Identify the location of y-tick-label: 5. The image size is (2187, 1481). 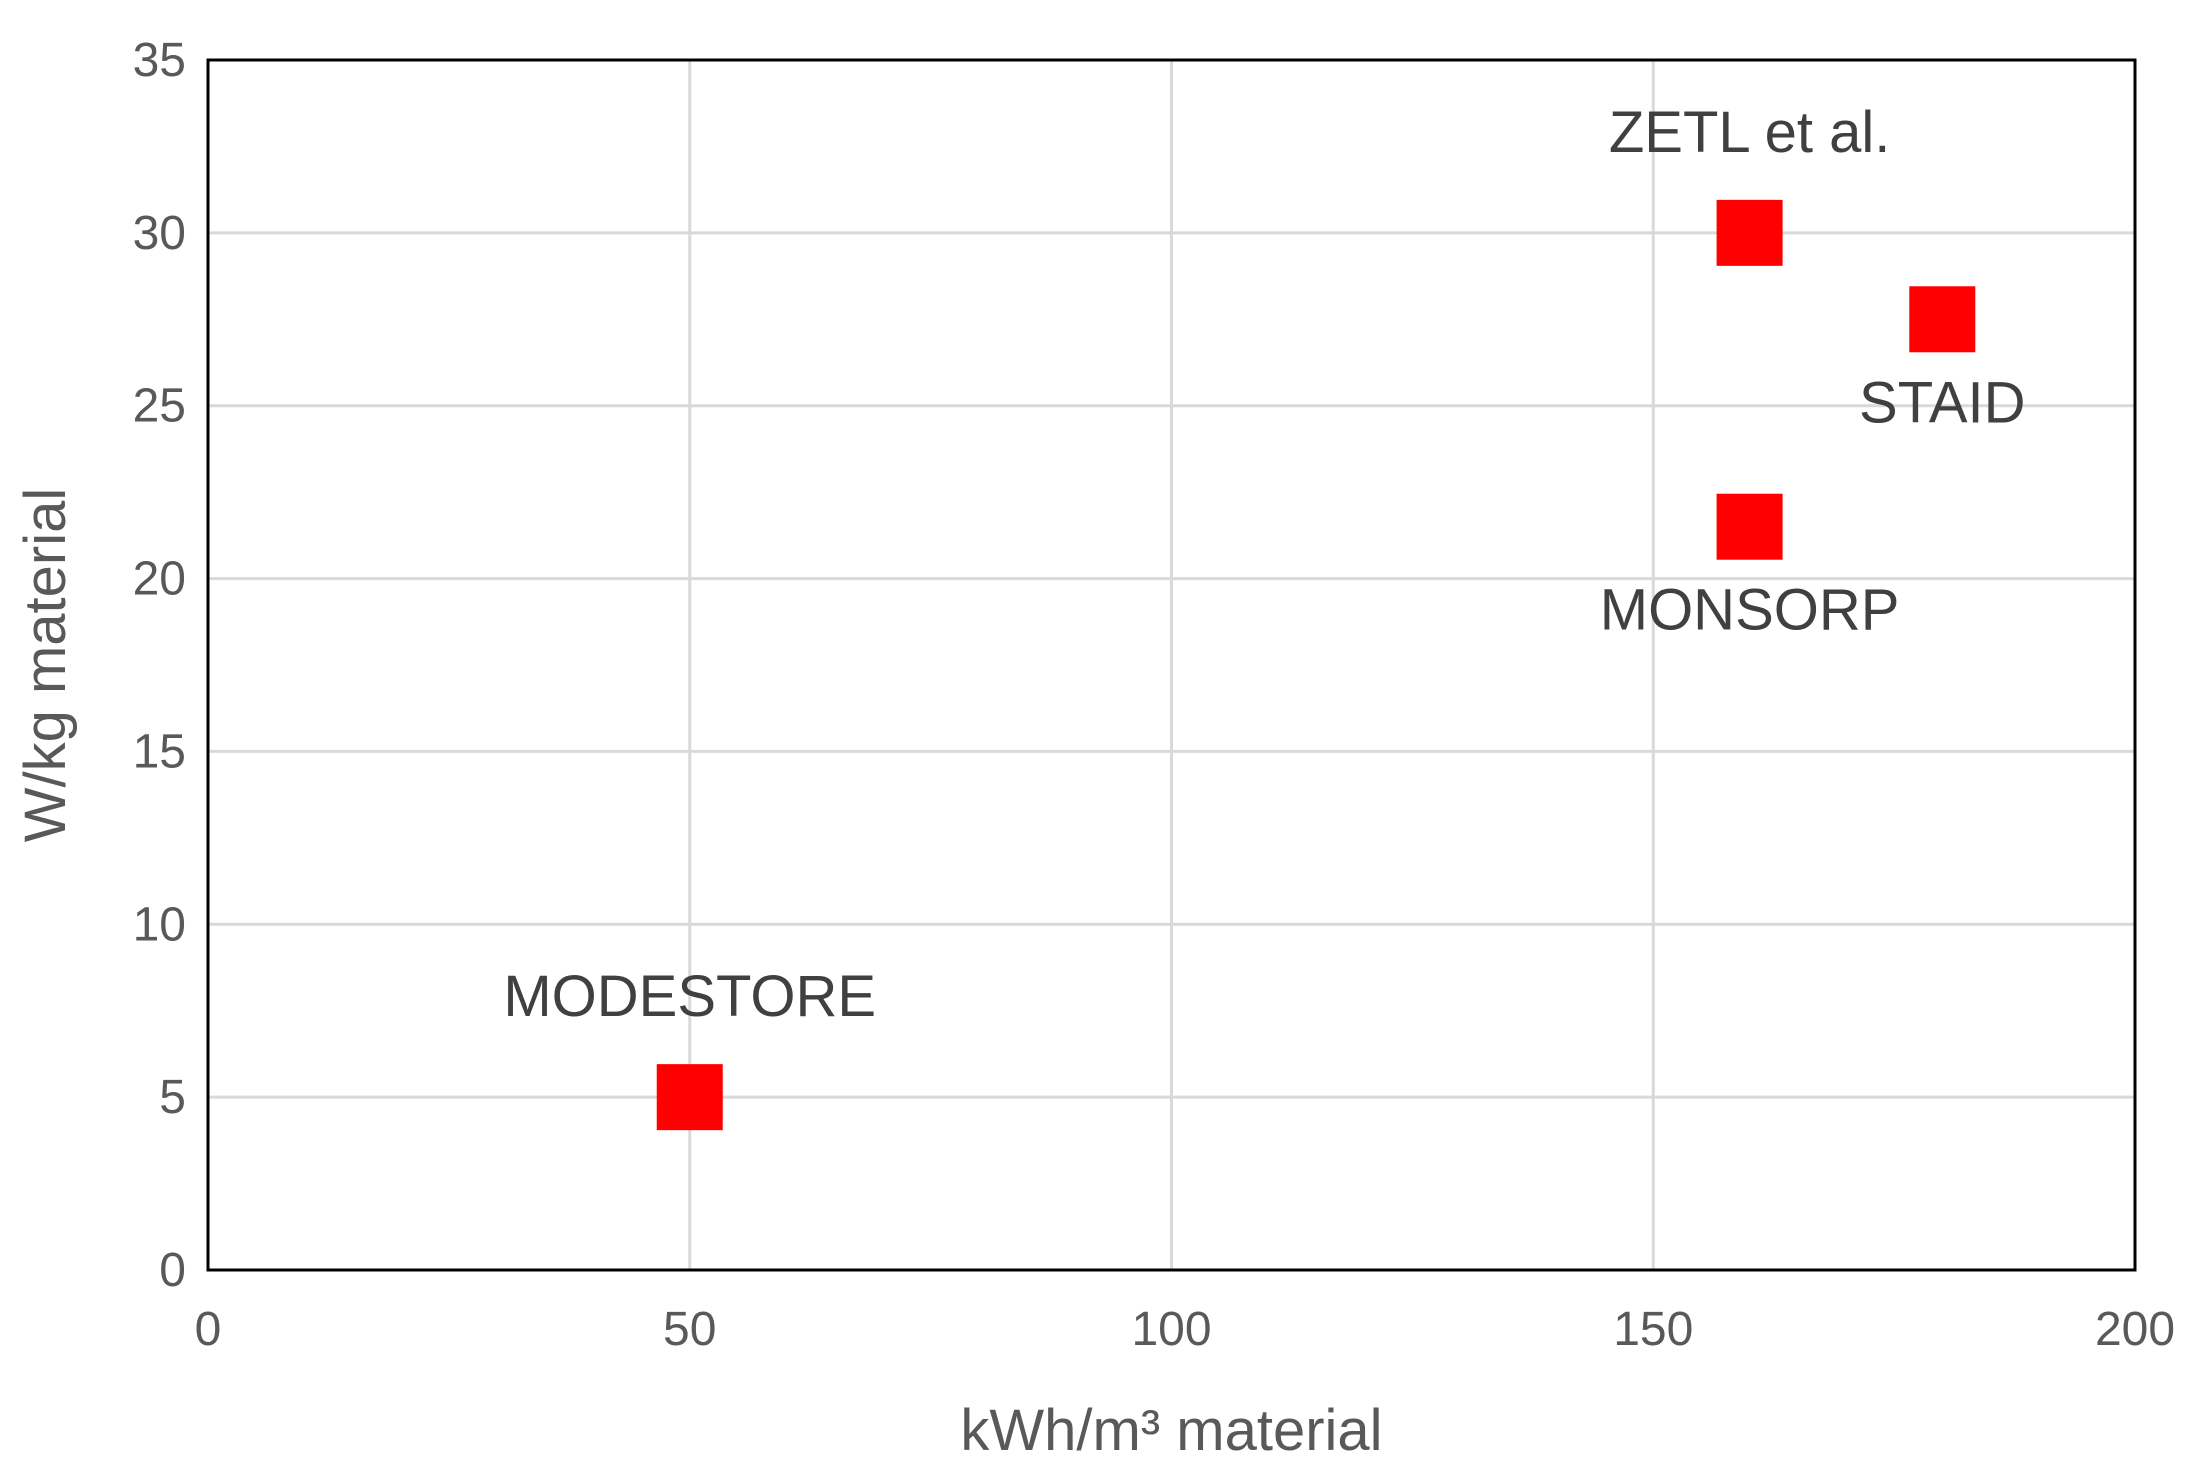
(172, 1097).